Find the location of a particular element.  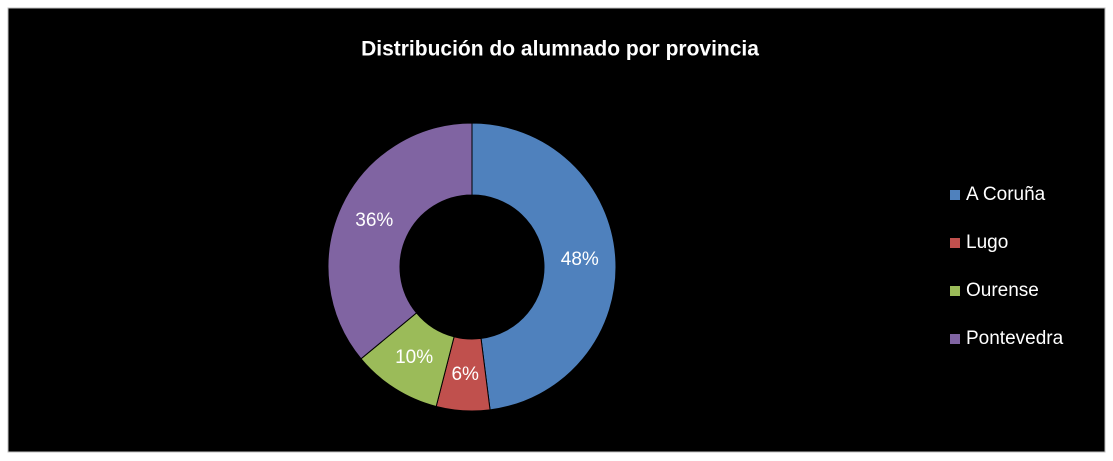

legend-label: Pontevedra is located at coordinates (1015, 338).